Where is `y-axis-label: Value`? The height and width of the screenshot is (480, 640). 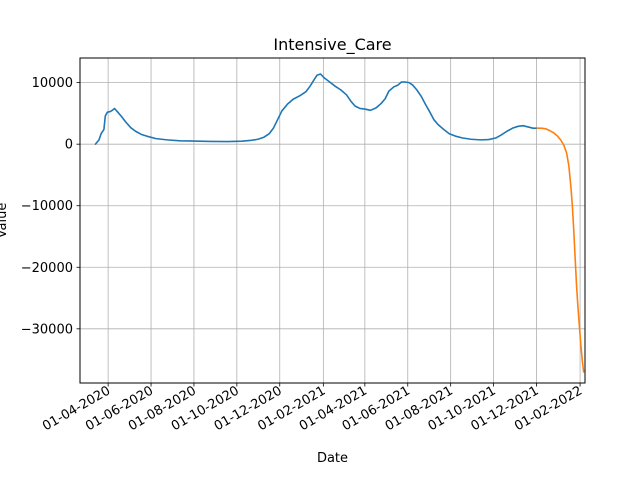 y-axis-label: Value is located at coordinates (5, 221).